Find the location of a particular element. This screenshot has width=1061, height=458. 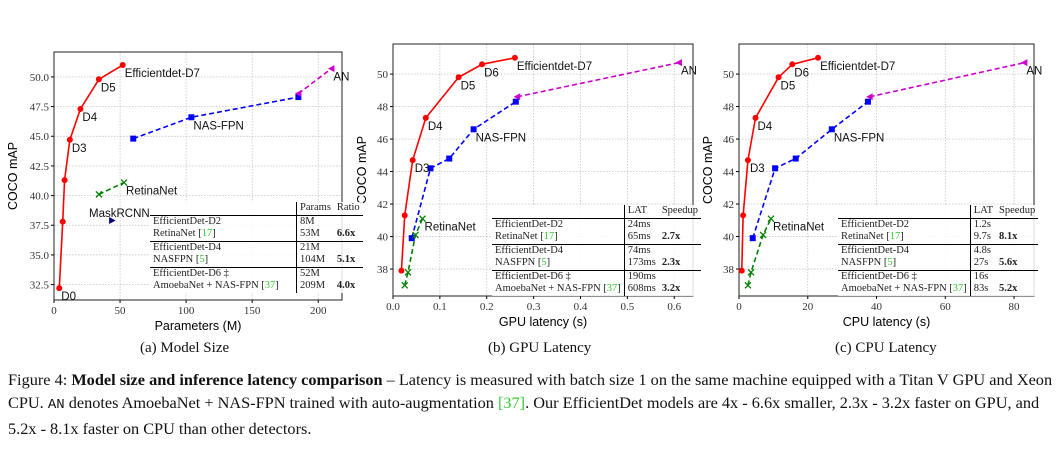

value-cell: 16s is located at coordinates (983, 276).